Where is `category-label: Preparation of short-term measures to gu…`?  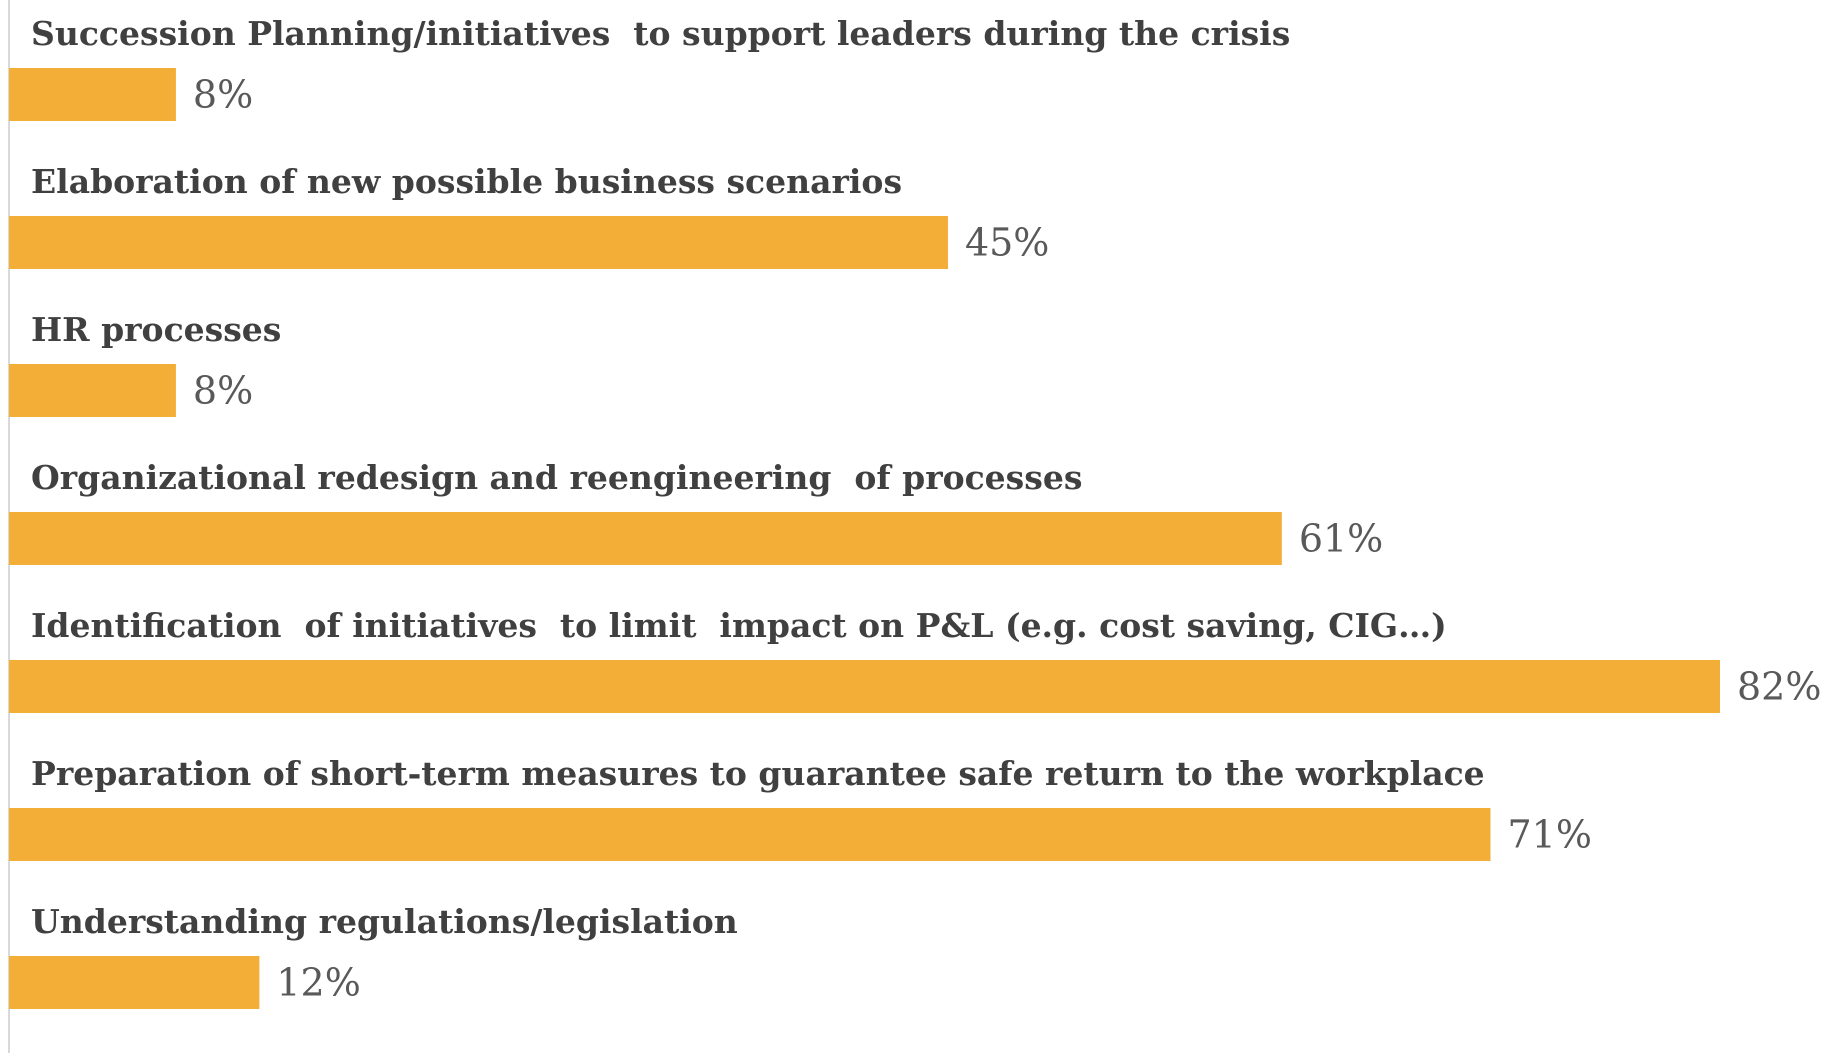
category-label: Preparation of short-term measures to gu… is located at coordinates (758, 773).